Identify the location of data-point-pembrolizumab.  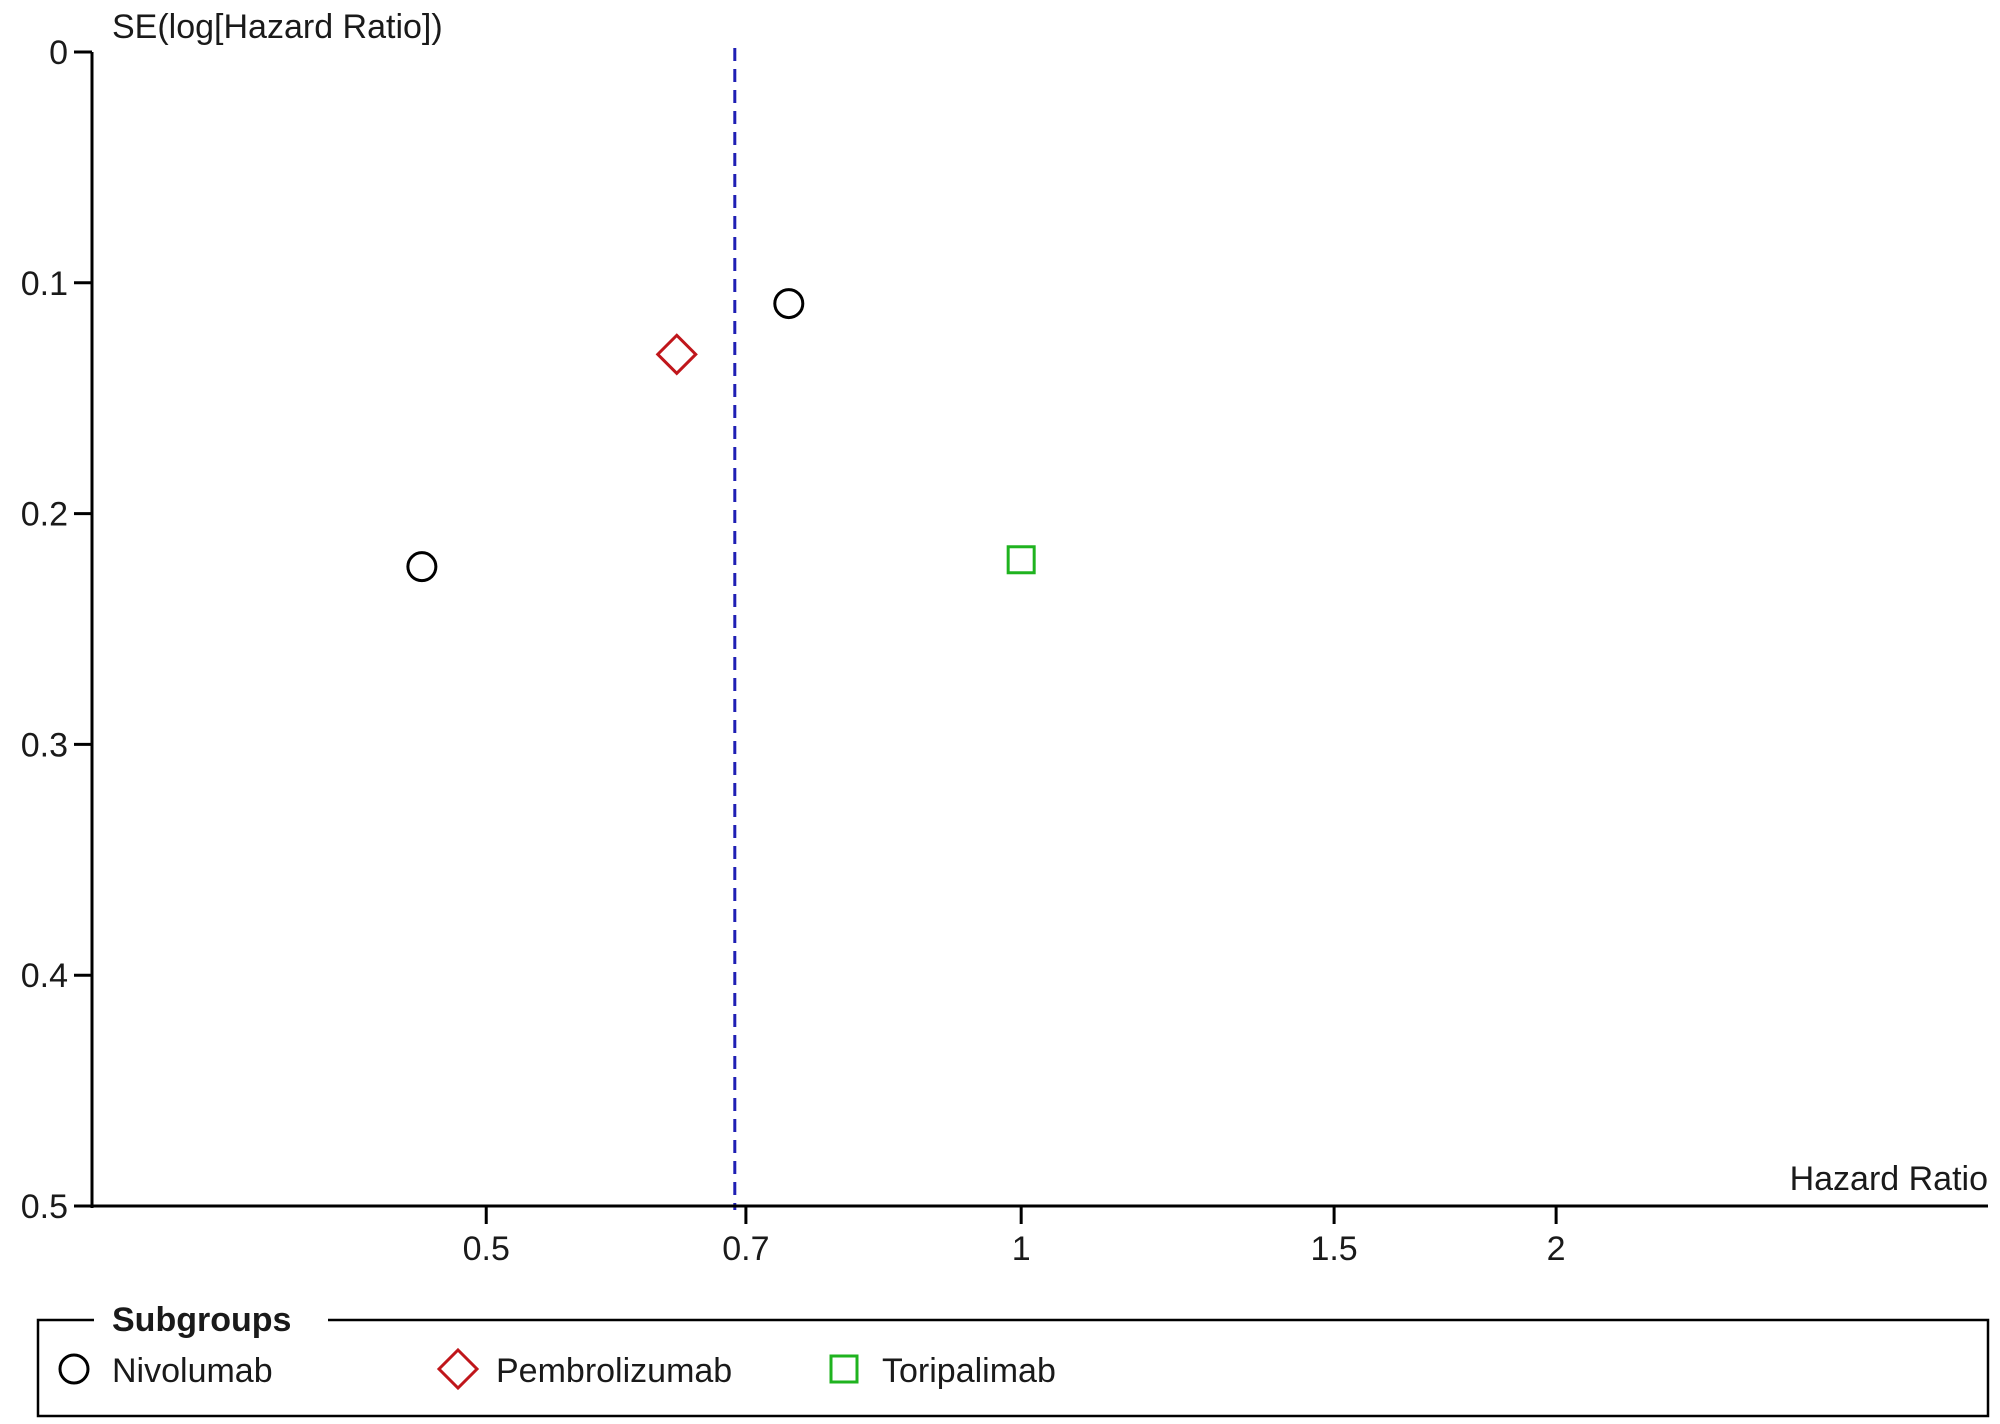
(676, 354).